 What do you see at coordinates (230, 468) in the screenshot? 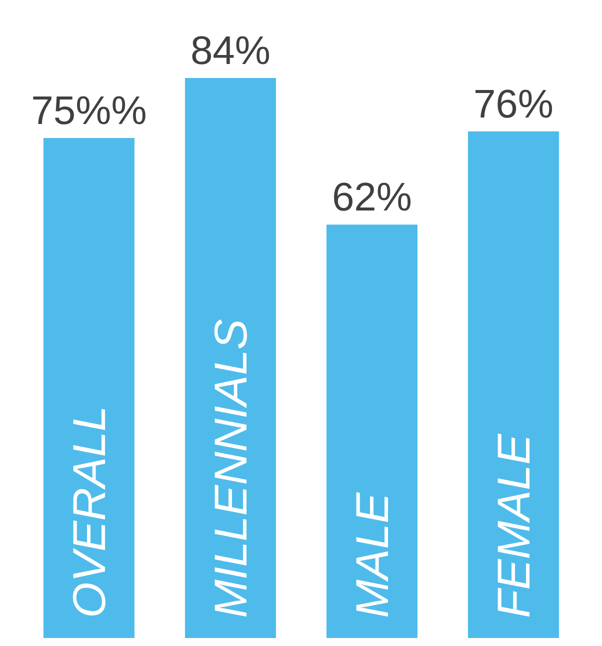
I see `x-tick-label: MILLENNIALS` at bounding box center [230, 468].